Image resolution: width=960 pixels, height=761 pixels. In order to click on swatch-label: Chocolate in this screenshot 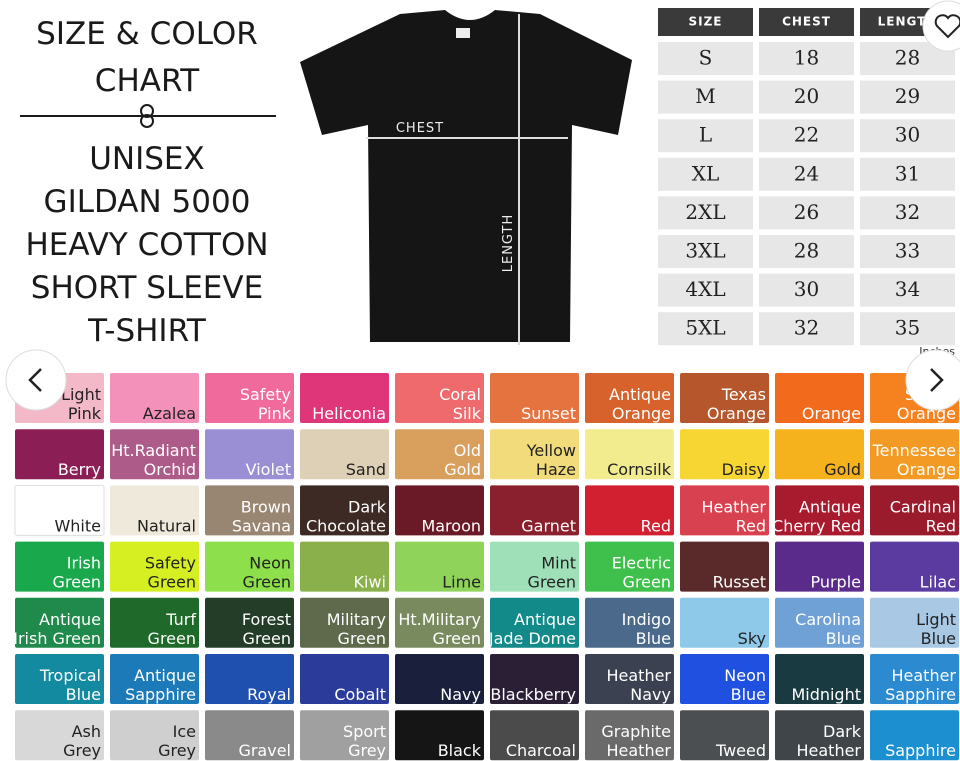, I will do `click(346, 525)`.